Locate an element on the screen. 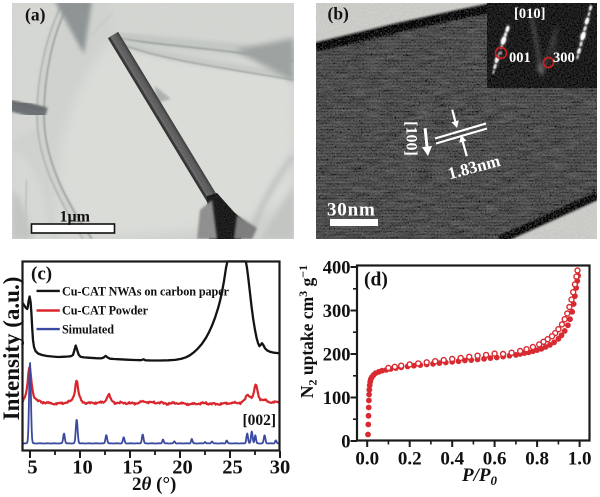 Image resolution: width=600 pixels, height=497 pixels. svg-text: Cu-CAT NWAs on carbon paper is located at coordinates (146, 291).